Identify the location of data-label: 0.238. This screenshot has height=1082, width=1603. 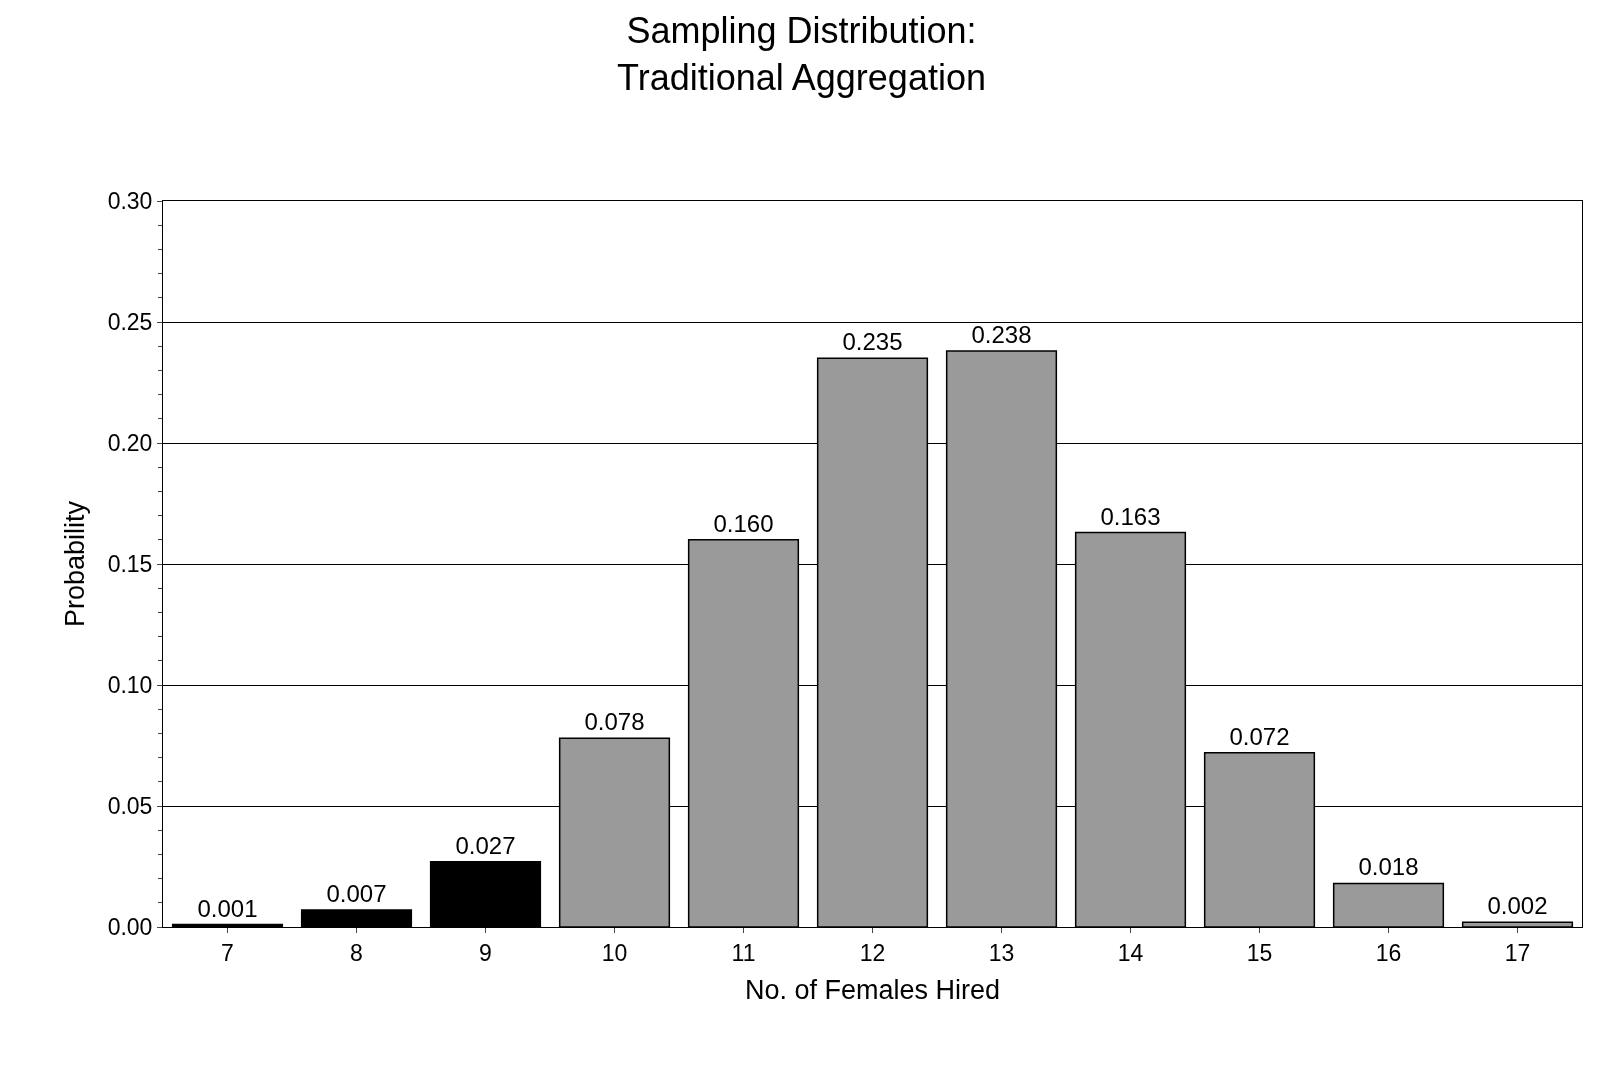
(1001, 335).